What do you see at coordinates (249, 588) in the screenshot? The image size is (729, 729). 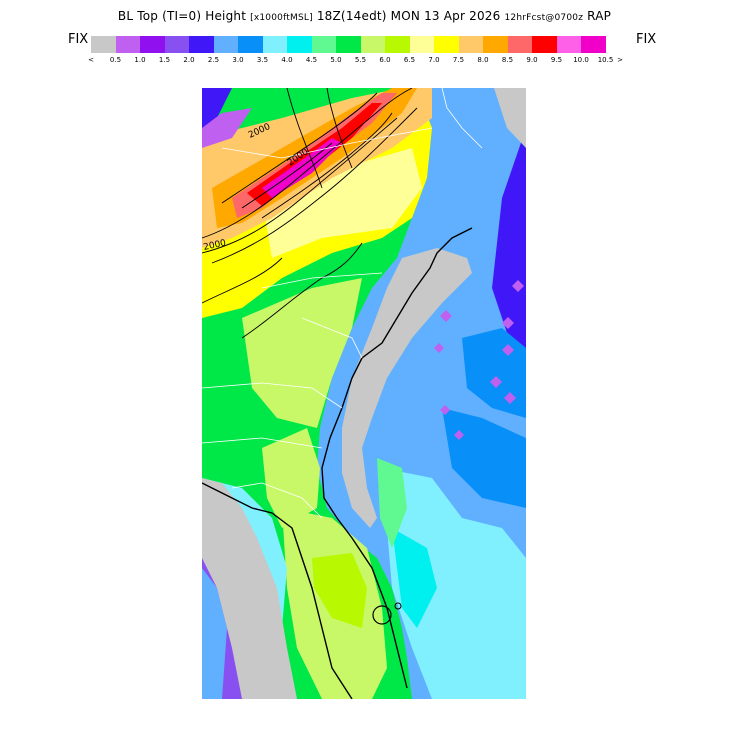 I see `gulf-masked-region` at bounding box center [249, 588].